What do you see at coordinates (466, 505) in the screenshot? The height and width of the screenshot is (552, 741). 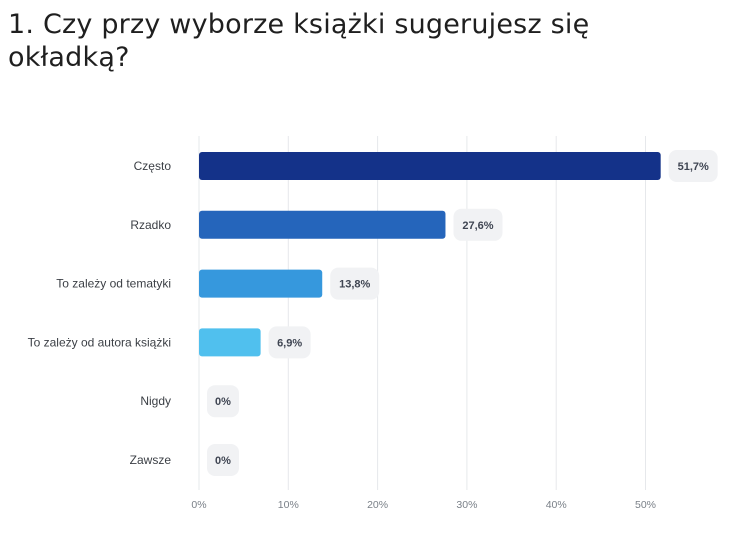 I see `x-tick-label: 30%` at bounding box center [466, 505].